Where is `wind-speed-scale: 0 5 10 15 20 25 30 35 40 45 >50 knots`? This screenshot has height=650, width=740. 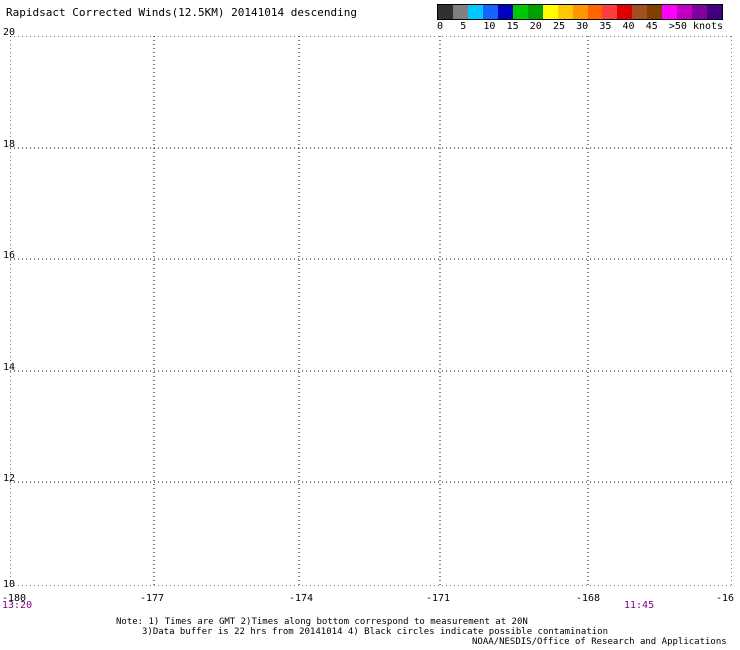 wind-speed-scale: 0 5 10 15 20 25 30 35 40 45 >50 knots is located at coordinates (580, 18).